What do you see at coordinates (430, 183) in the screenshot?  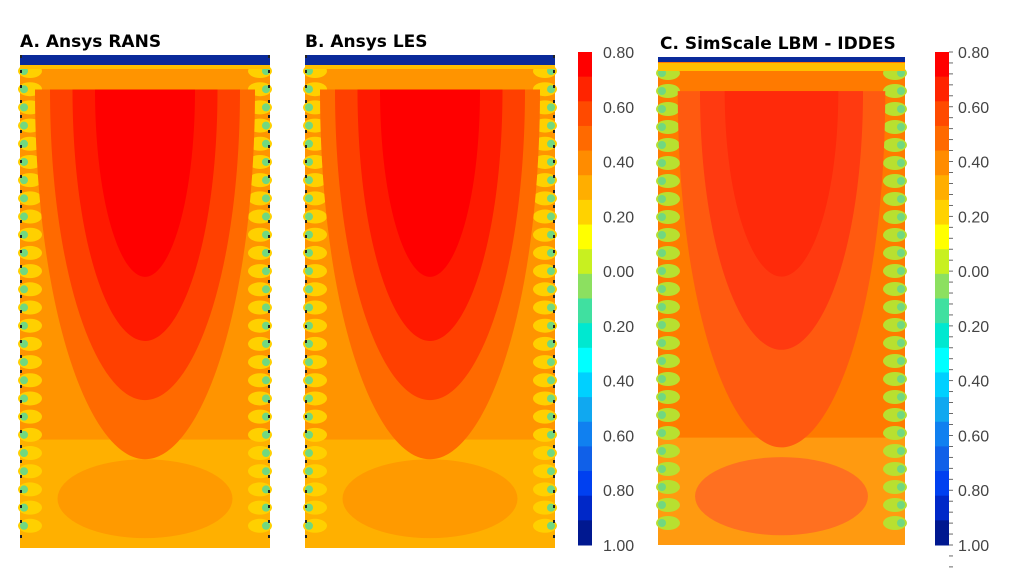 I see `contour-level` at bounding box center [430, 183].